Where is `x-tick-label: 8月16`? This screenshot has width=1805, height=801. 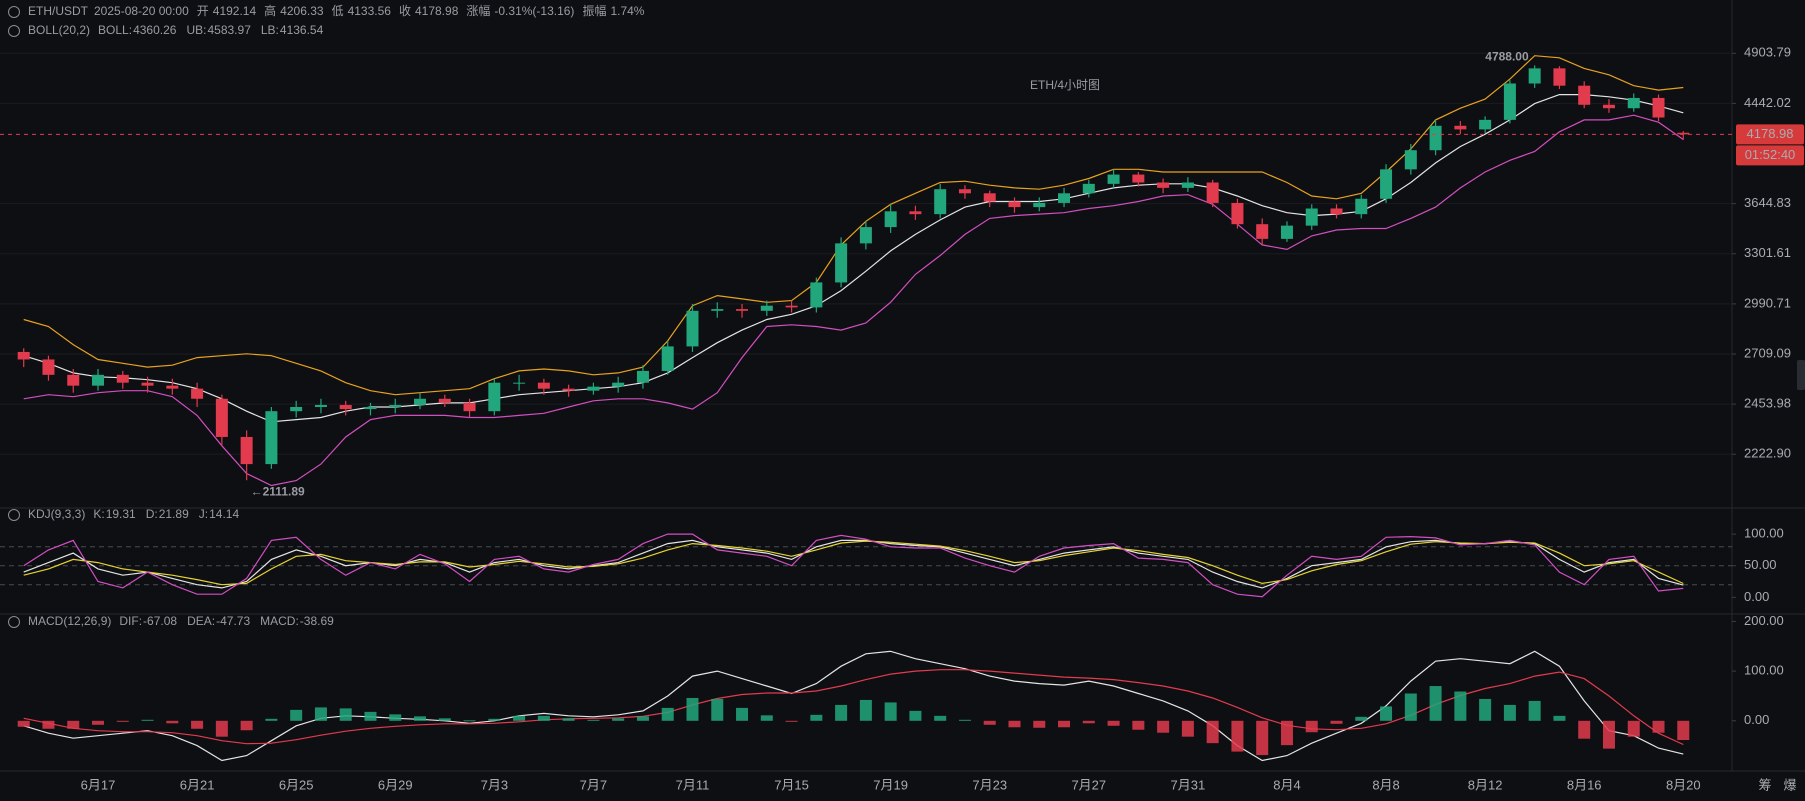 x-tick-label: 8月16 is located at coordinates (1584, 784).